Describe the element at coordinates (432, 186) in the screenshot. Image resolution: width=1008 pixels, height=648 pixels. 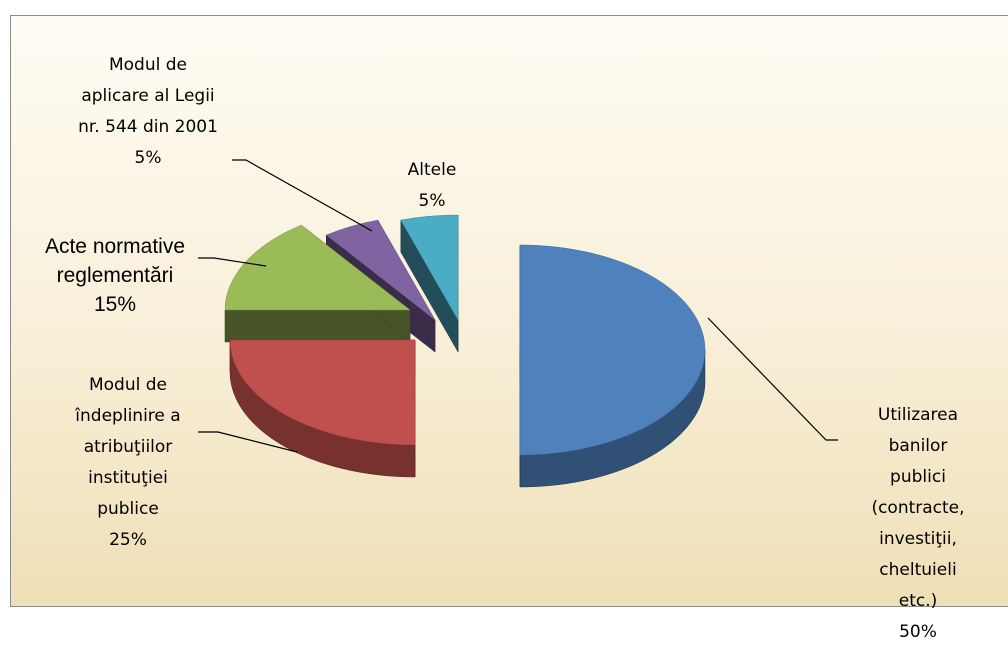
I see `slice-label: Altele 5%` at that location.